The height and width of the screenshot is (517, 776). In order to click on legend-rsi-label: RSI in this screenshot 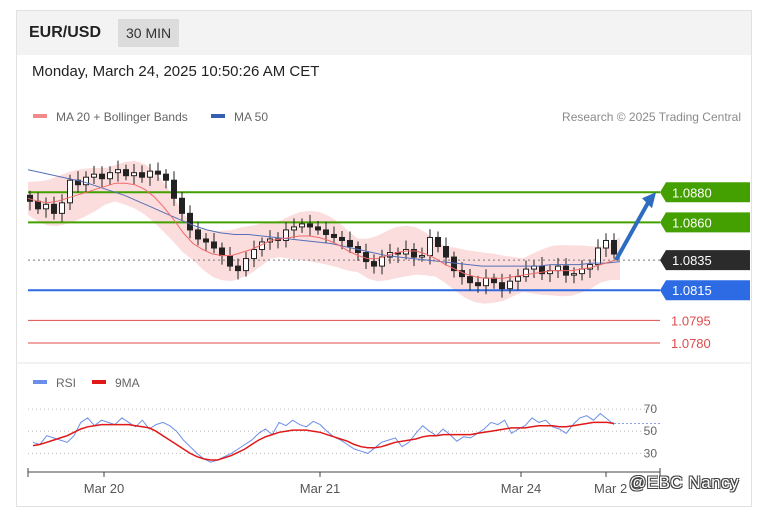, I will do `click(66, 383)`.